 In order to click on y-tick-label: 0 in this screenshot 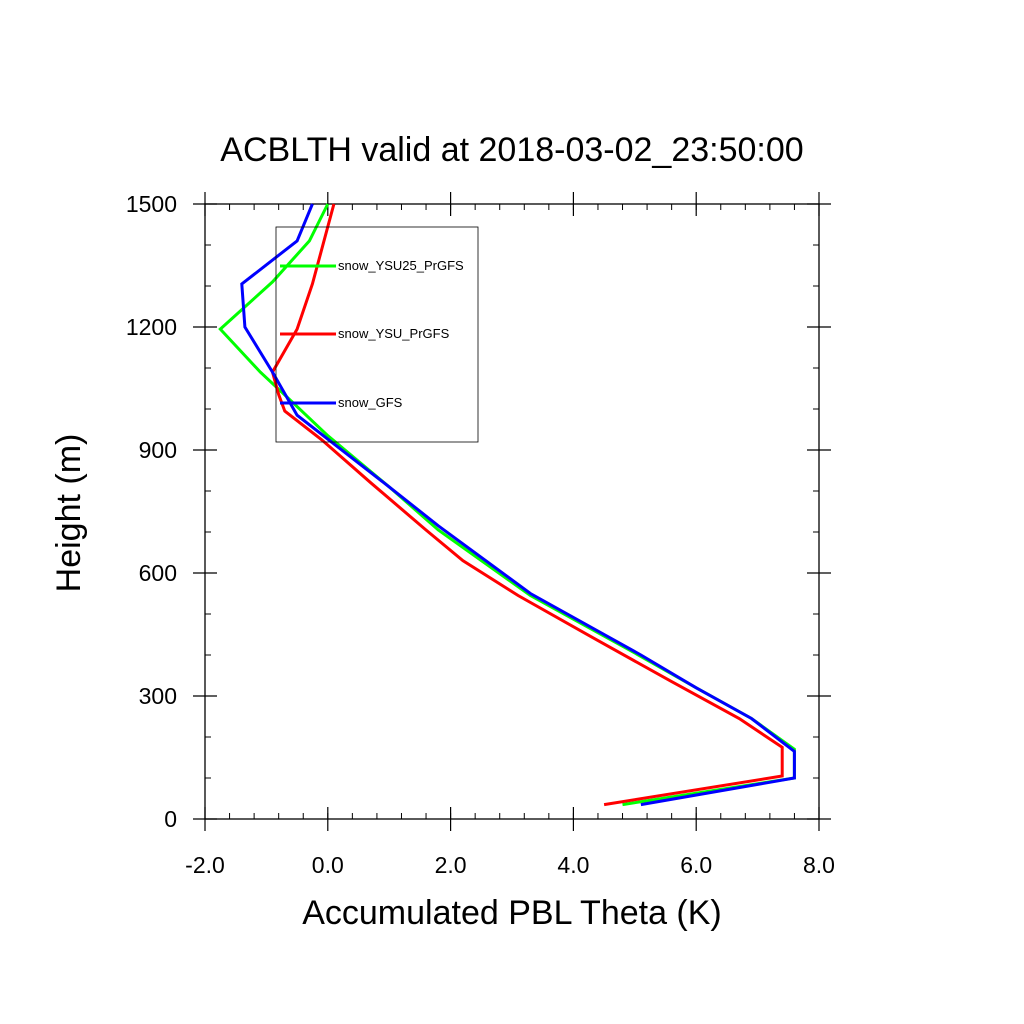, I will do `click(170, 819)`.